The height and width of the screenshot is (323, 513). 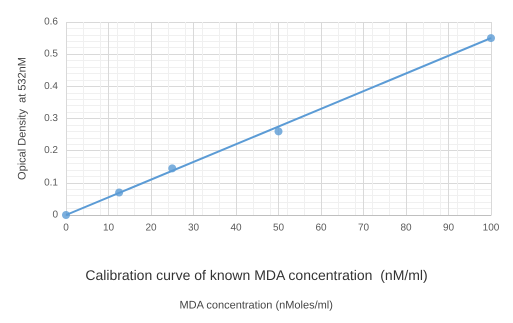 I want to click on x-tick-label: 0, so click(x=66, y=228).